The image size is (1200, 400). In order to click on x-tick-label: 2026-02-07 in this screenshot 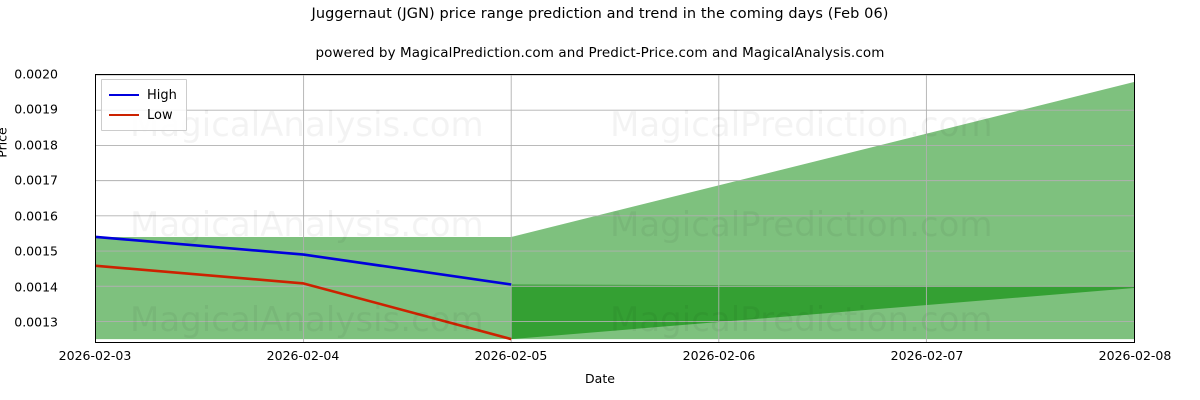, I will do `click(927, 355)`.